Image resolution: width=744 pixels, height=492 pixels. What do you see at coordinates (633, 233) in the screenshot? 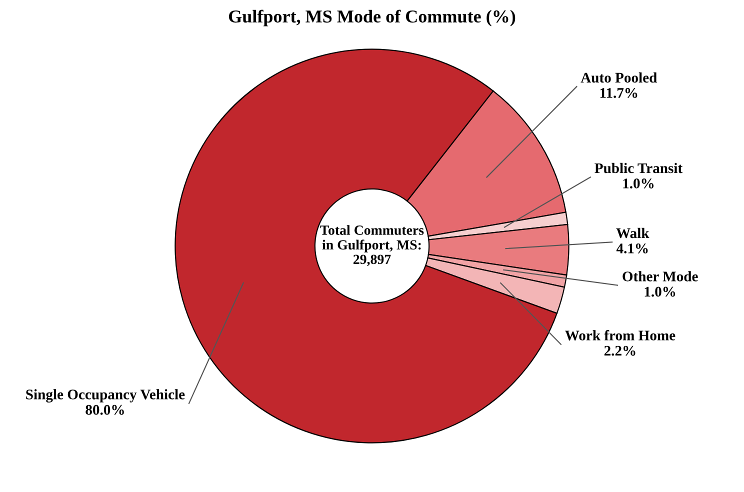
I see `slice-label: Walk` at bounding box center [633, 233].